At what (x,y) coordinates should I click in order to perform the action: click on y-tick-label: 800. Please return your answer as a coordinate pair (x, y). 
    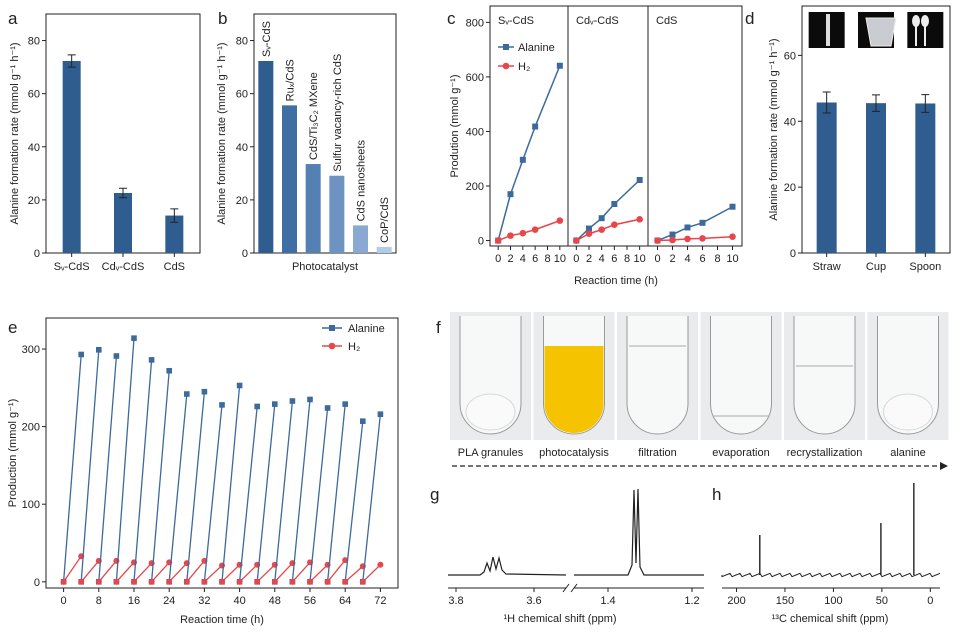
    Looking at the image, I should click on (475, 23).